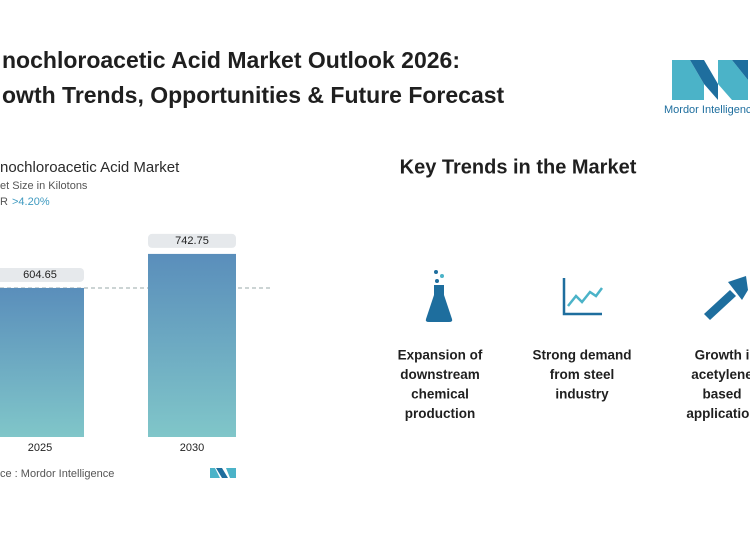 The width and height of the screenshot is (750, 536). What do you see at coordinates (440, 413) in the screenshot?
I see `trend-text: production` at bounding box center [440, 413].